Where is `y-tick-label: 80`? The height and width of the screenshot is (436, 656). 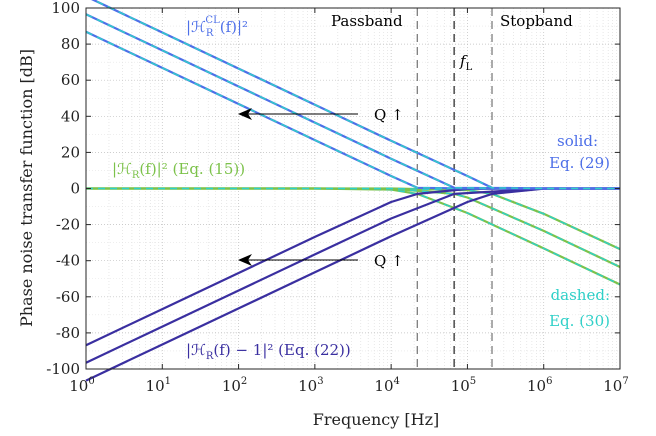
y-tick-label: 80 is located at coordinates (70, 44).